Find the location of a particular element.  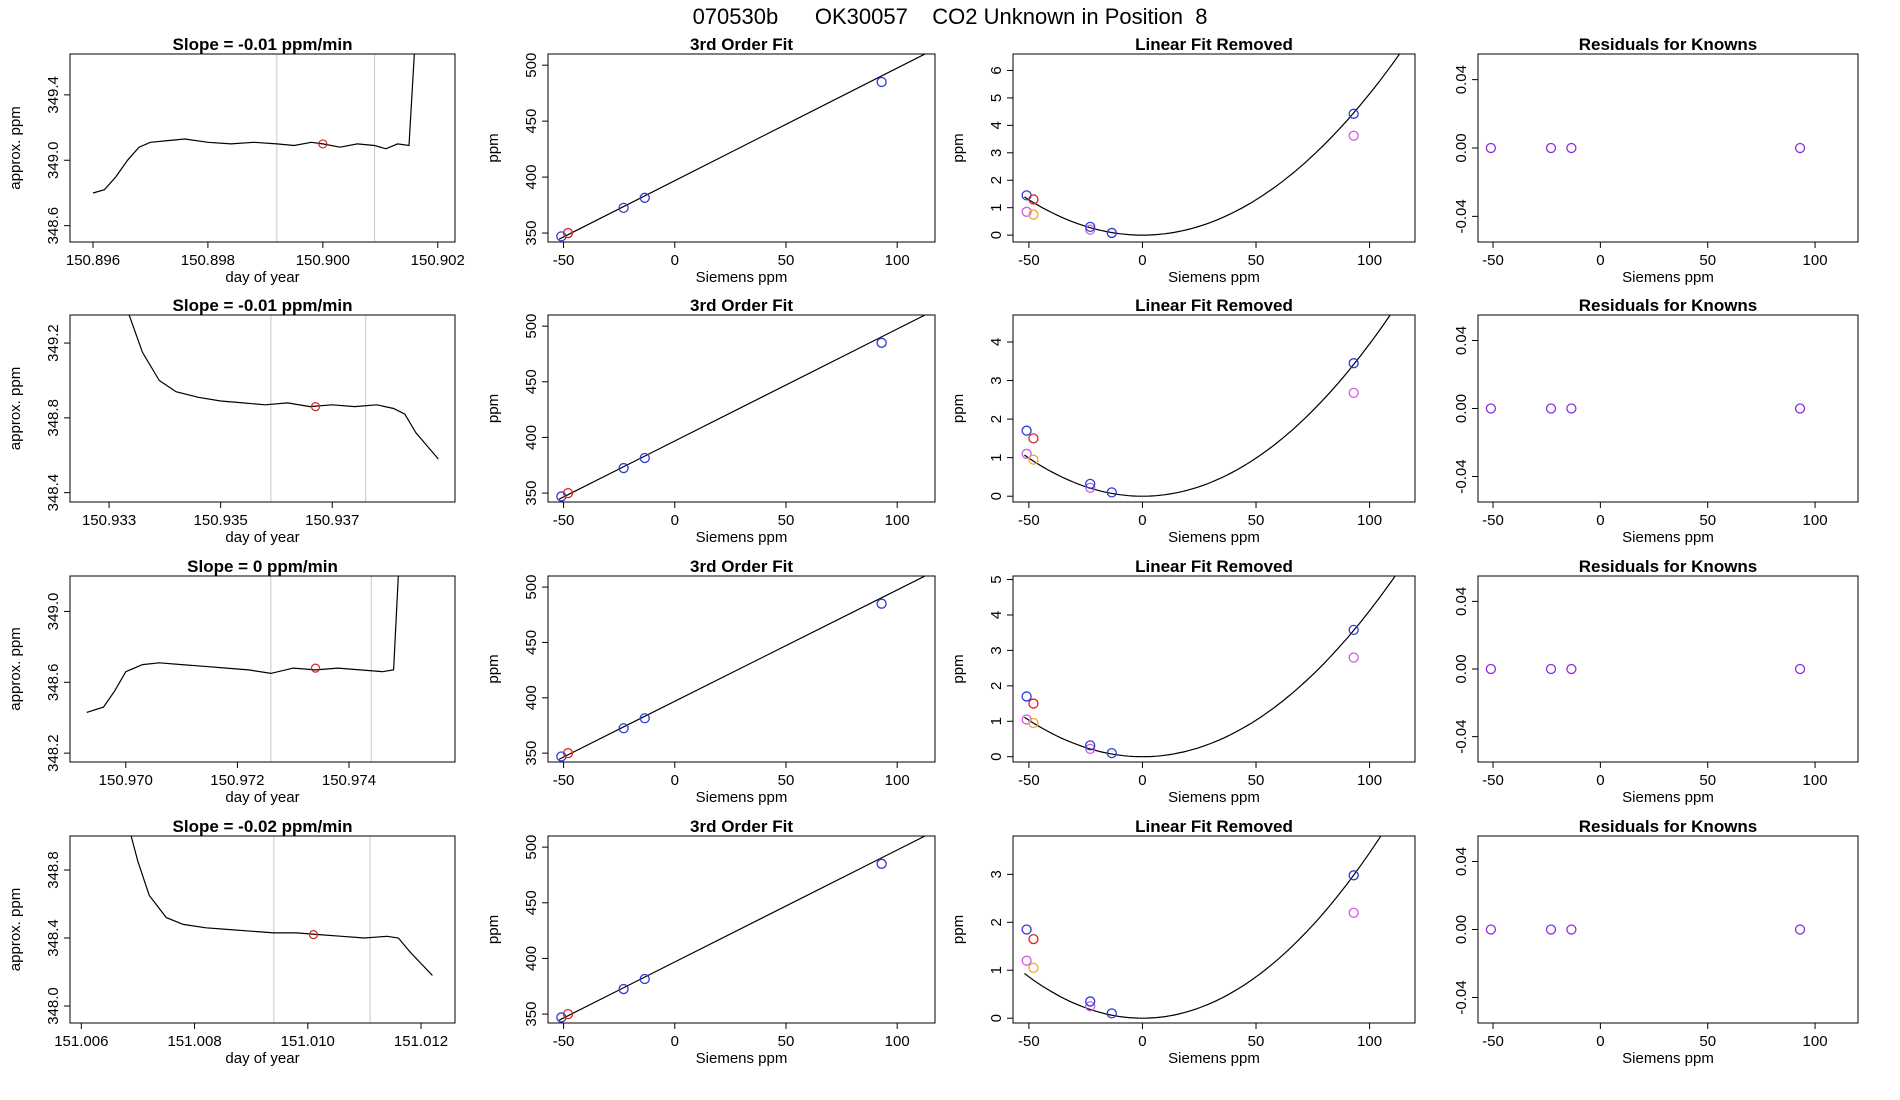

panel-title: Slope = -0.02 ppm/min is located at coordinates (263, 826).